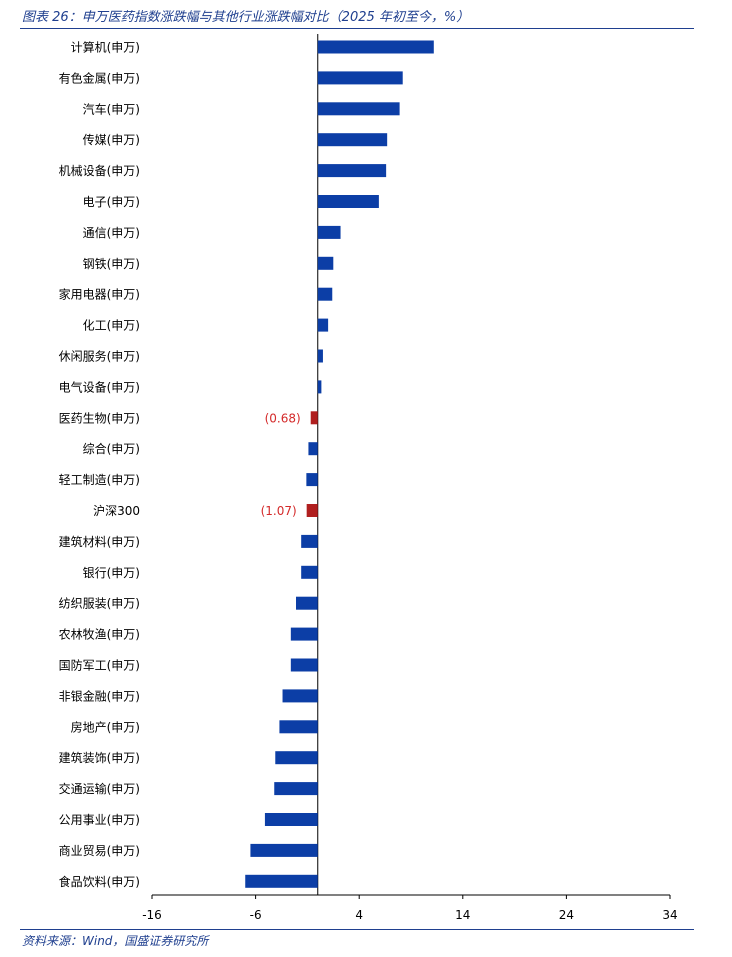 Image resolution: width=732 pixels, height=957 pixels. Describe the element at coordinates (304, 665) in the screenshot. I see `bar-国防军工` at that location.